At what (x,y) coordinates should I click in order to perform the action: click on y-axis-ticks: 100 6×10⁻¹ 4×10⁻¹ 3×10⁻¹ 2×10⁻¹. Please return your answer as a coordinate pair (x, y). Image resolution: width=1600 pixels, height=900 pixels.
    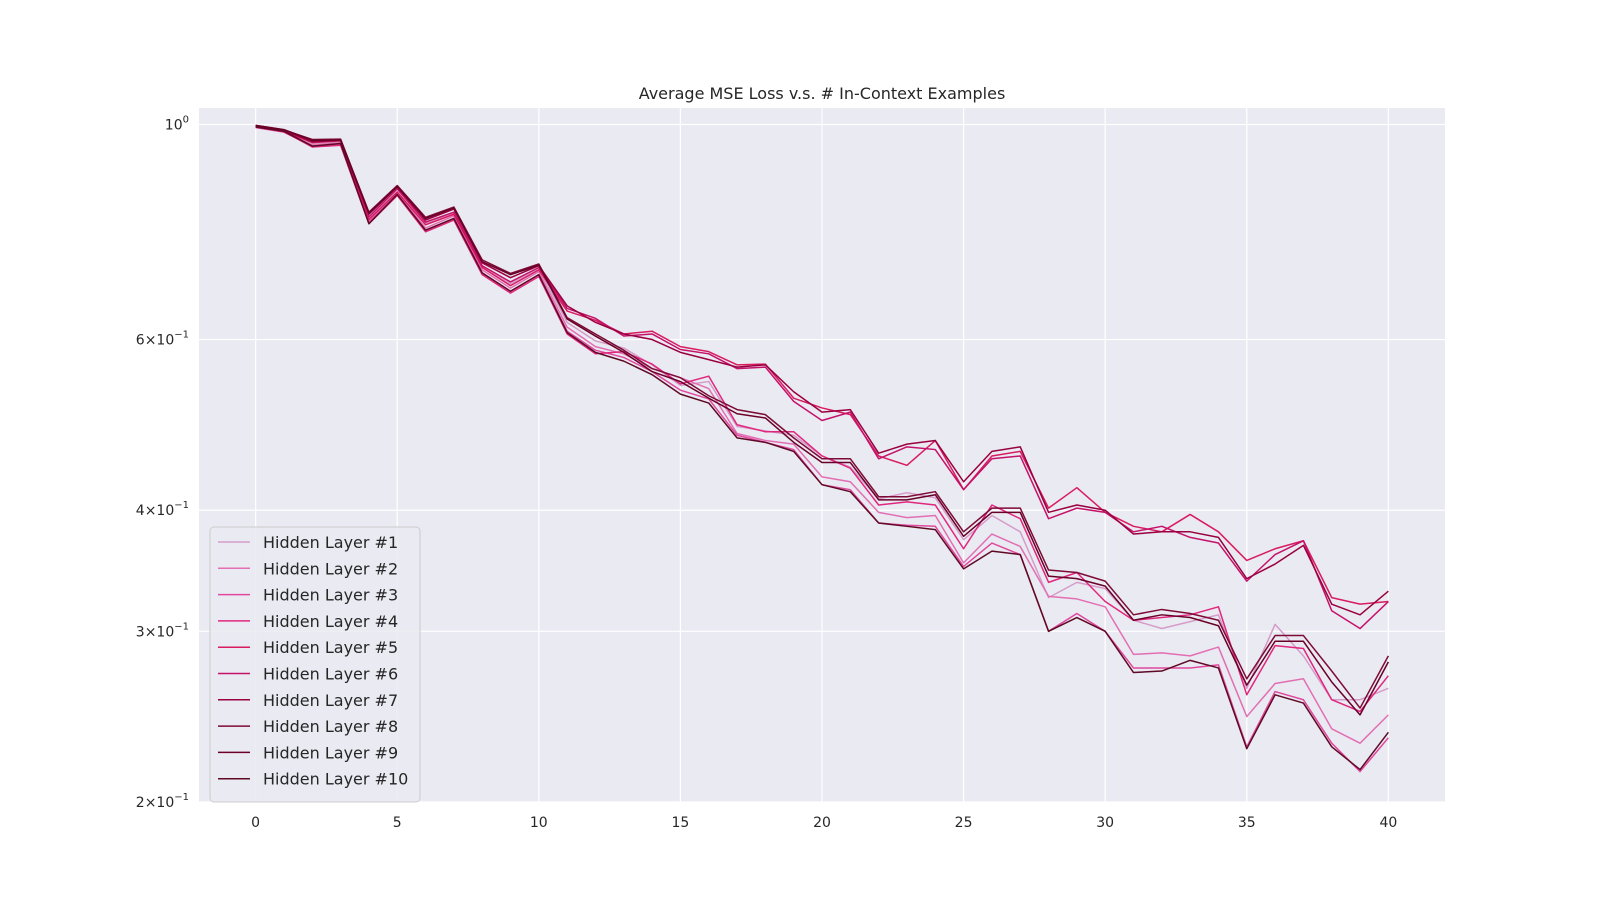
    Looking at the image, I should click on (162, 463).